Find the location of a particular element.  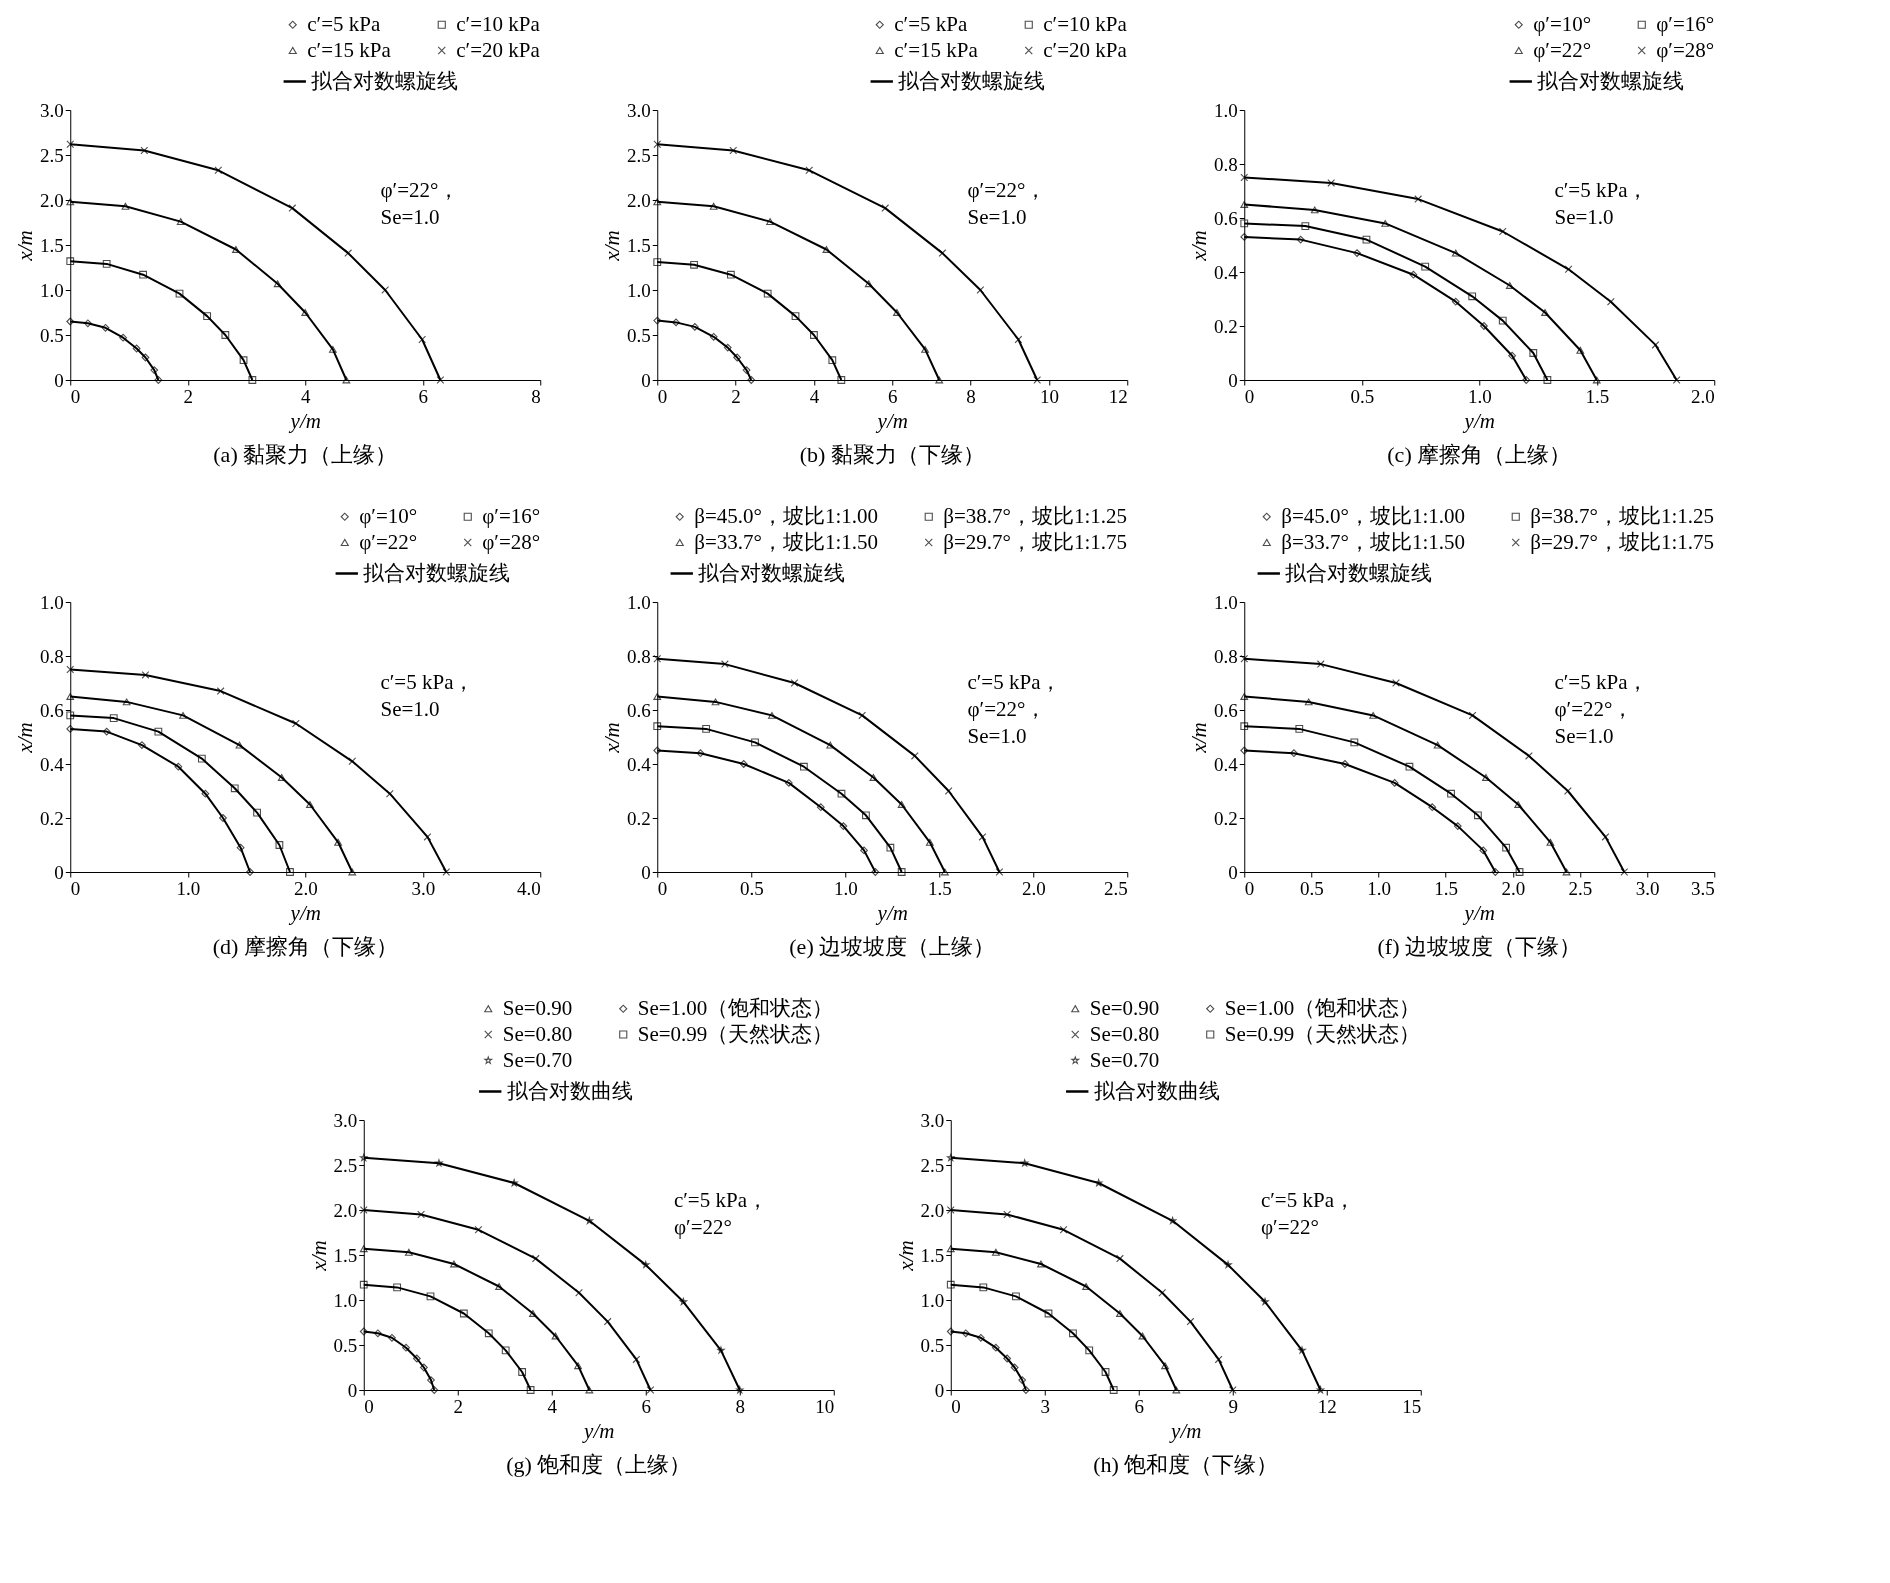

text: (e) 边坡坡度（上缘） is located at coordinates (892, 946).